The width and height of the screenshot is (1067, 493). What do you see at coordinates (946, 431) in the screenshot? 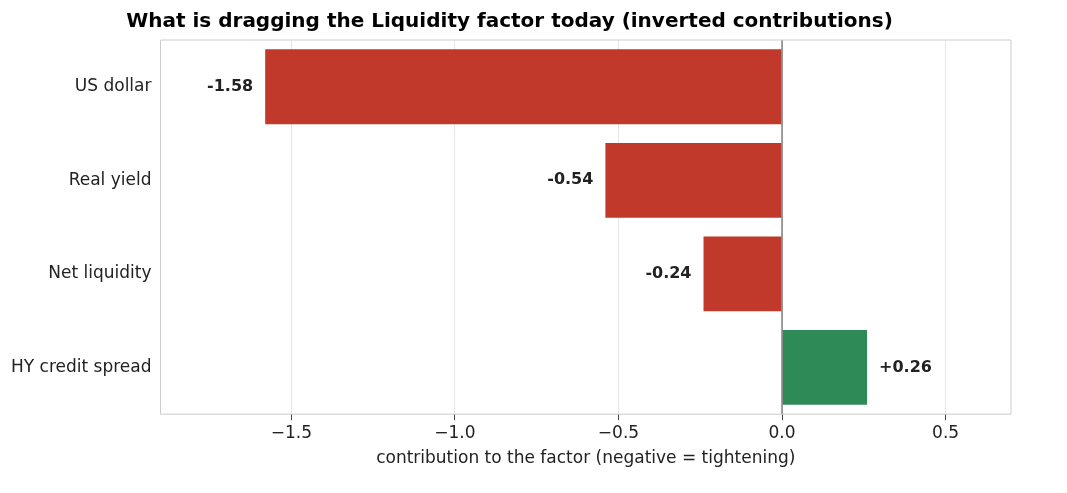
I see `x-tick-label: 0.5` at bounding box center [946, 431].